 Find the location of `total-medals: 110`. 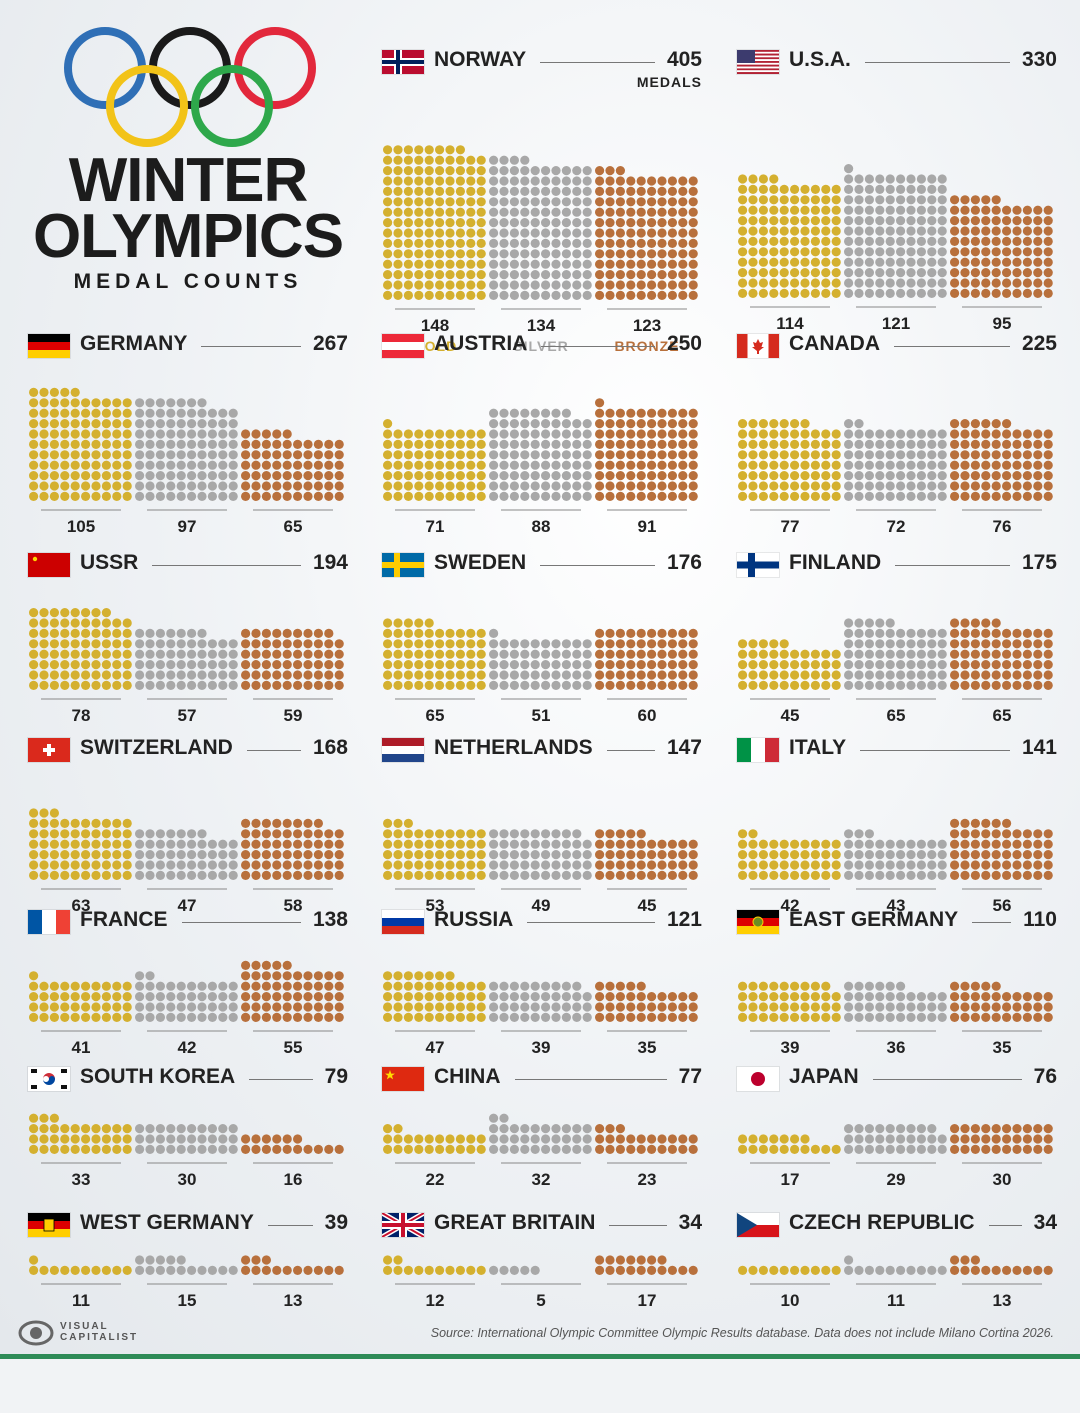

total-medals: 110 is located at coordinates (1040, 919).